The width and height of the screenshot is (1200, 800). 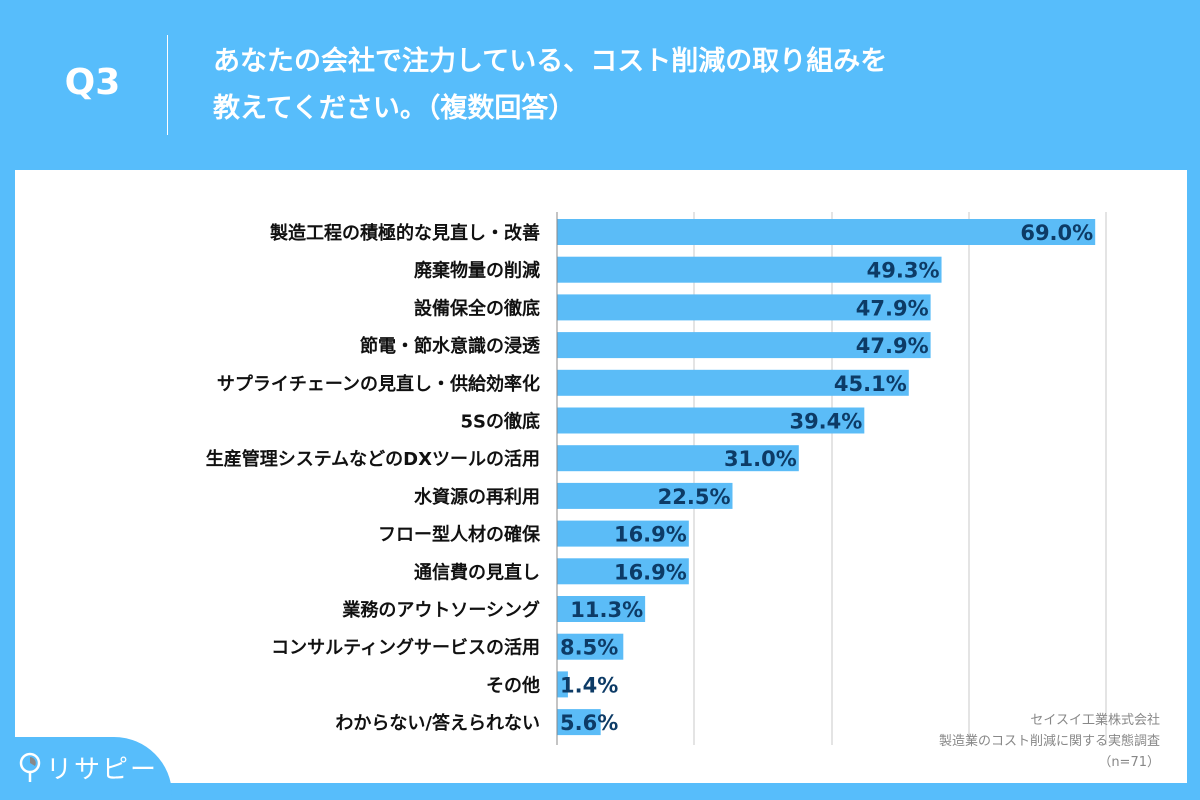 I want to click on category-label: 水資源の再利用, so click(x=477, y=497).